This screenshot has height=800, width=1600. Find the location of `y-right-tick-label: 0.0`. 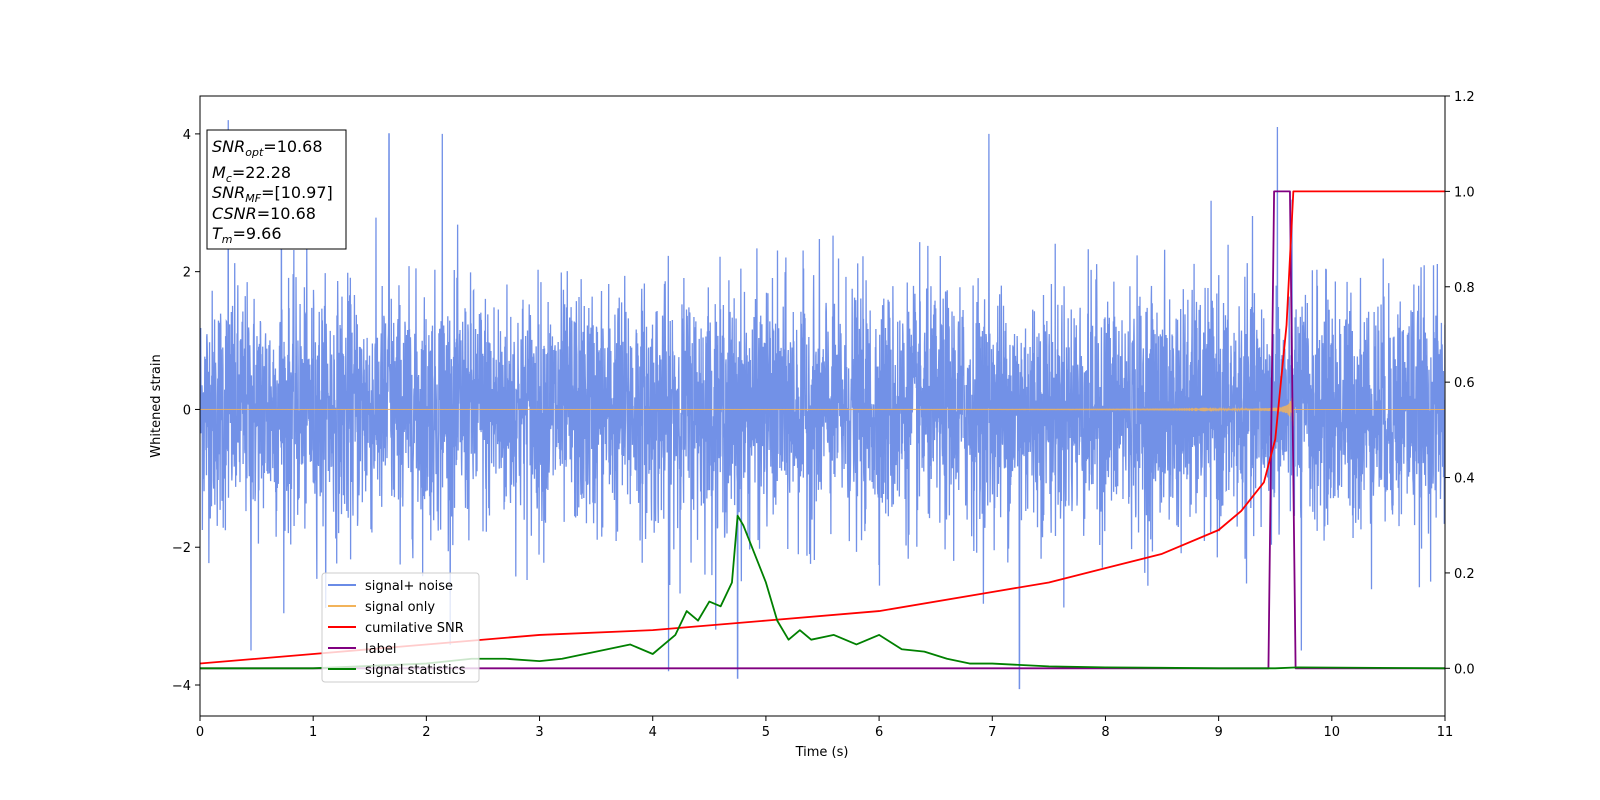

y-right-tick-label: 0.0 is located at coordinates (1464, 669).